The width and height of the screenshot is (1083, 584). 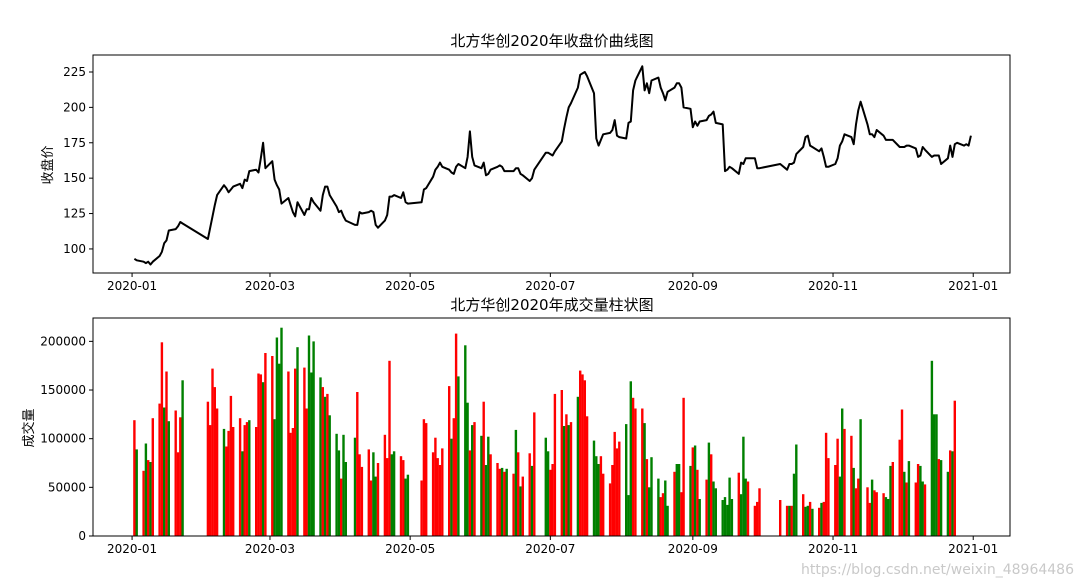 What do you see at coordinates (132, 286) in the screenshot?
I see `close-price-x-tick-label: 2020-01` at bounding box center [132, 286].